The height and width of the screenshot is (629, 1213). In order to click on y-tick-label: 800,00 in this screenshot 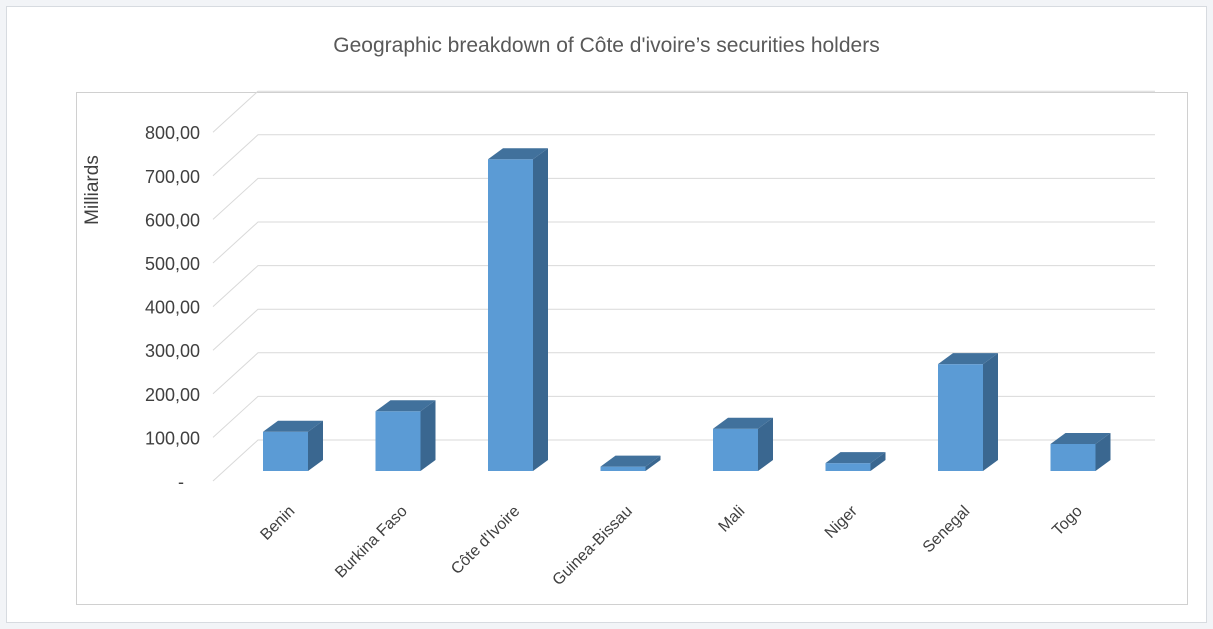, I will do `click(172, 133)`.